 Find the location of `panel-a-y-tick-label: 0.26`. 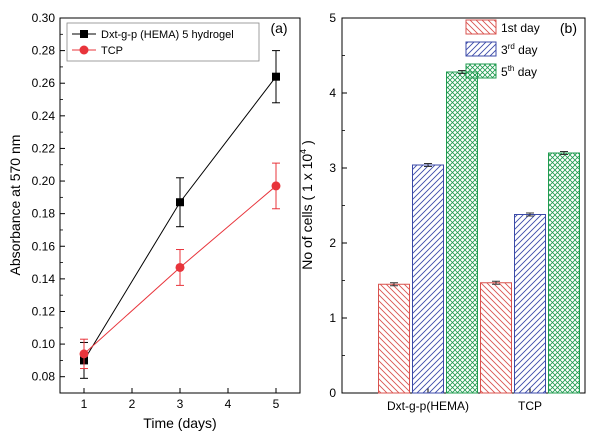

panel-a-y-tick-label: 0.26 is located at coordinates (44, 83).